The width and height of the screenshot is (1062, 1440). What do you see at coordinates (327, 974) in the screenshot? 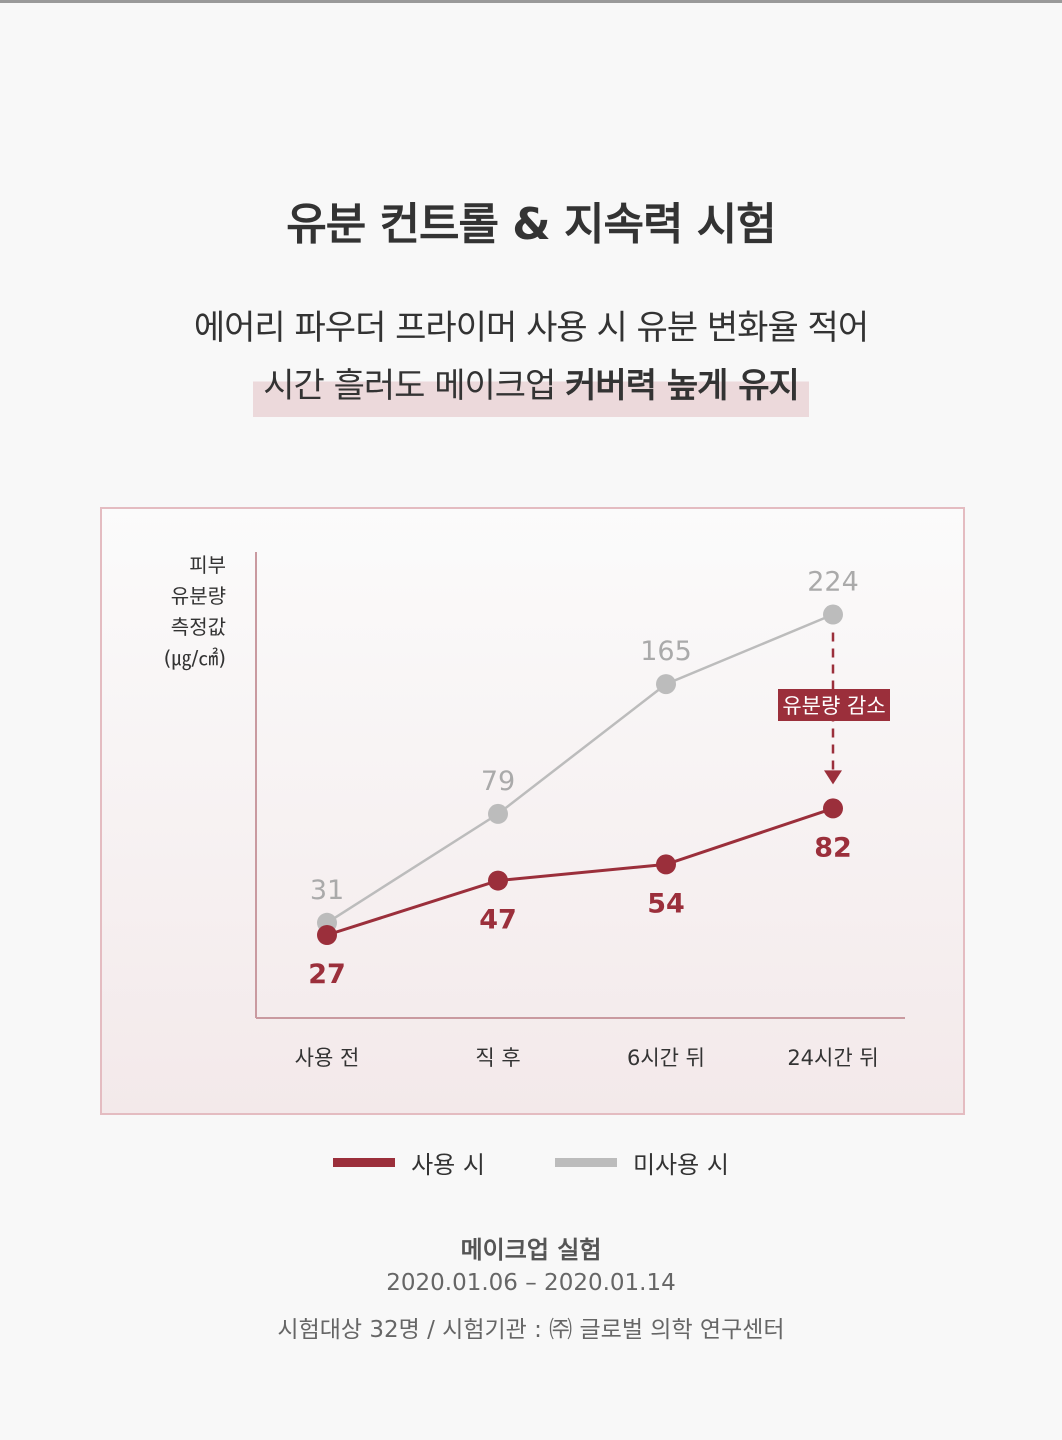
I see `data-label: 27` at bounding box center [327, 974].